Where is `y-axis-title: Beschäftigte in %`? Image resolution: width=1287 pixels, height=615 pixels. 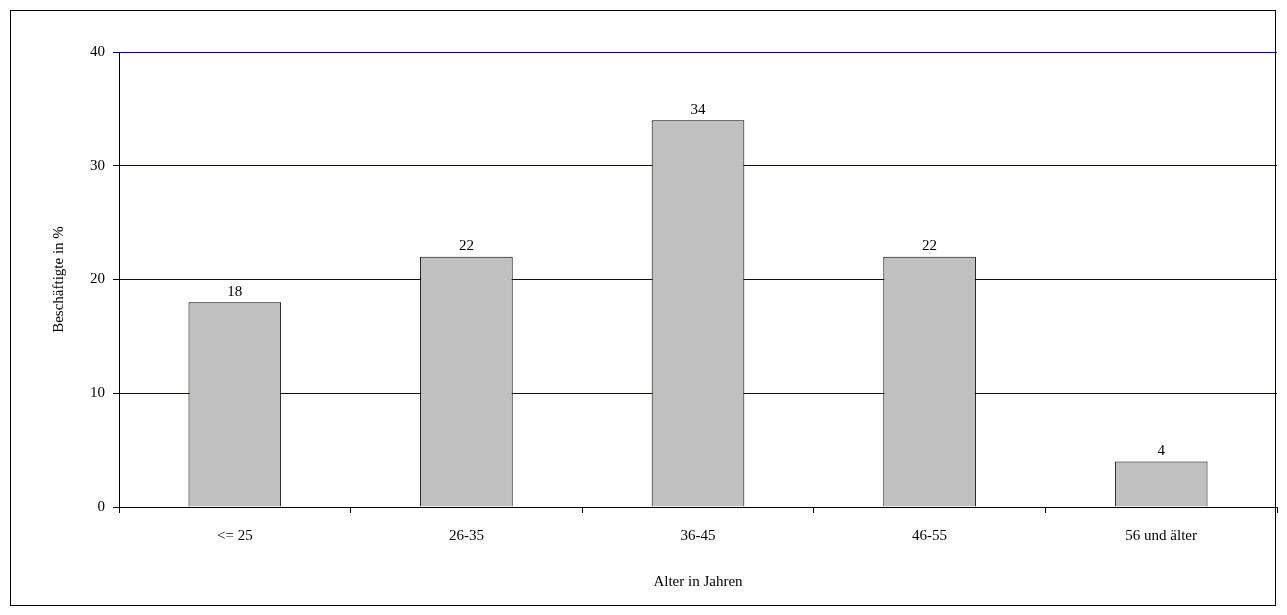 y-axis-title: Beschäftigte in % is located at coordinates (57, 279).